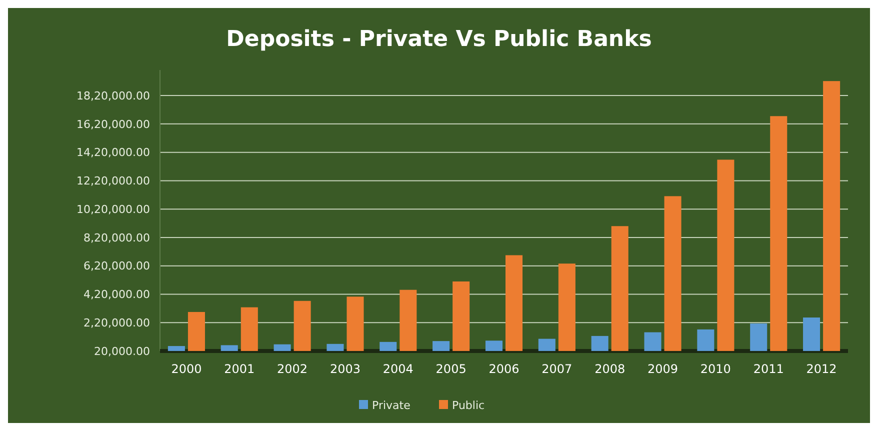 Image resolution: width=878 pixels, height=431 pixels. What do you see at coordinates (451, 369) in the screenshot?
I see `x-tick-label: 2005` at bounding box center [451, 369].